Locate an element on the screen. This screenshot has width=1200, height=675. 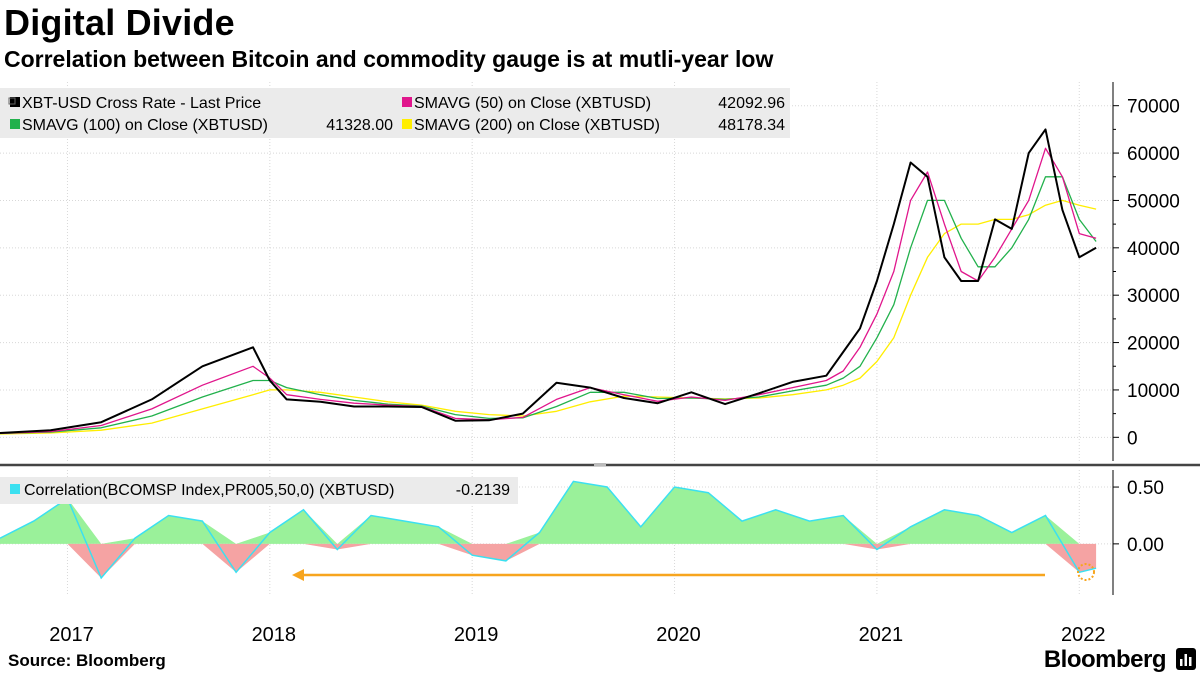
highlight-circle is located at coordinates (1086, 572).